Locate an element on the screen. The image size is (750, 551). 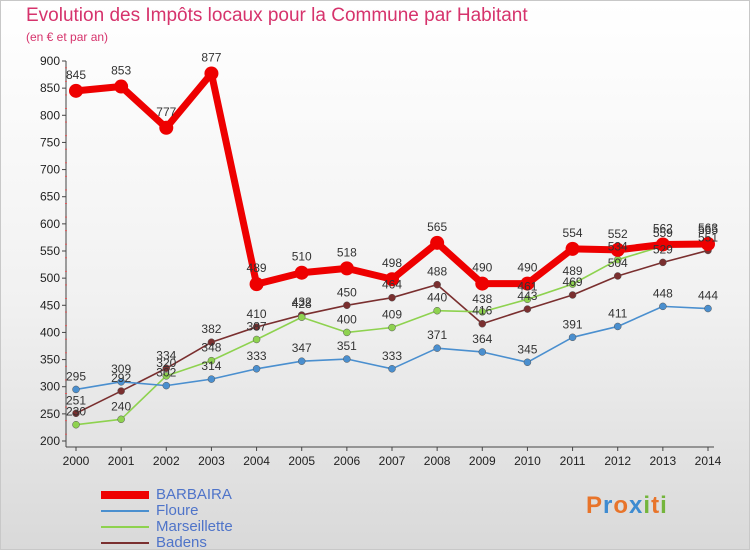
x-tick-label: 2001 is located at coordinates (121, 461).